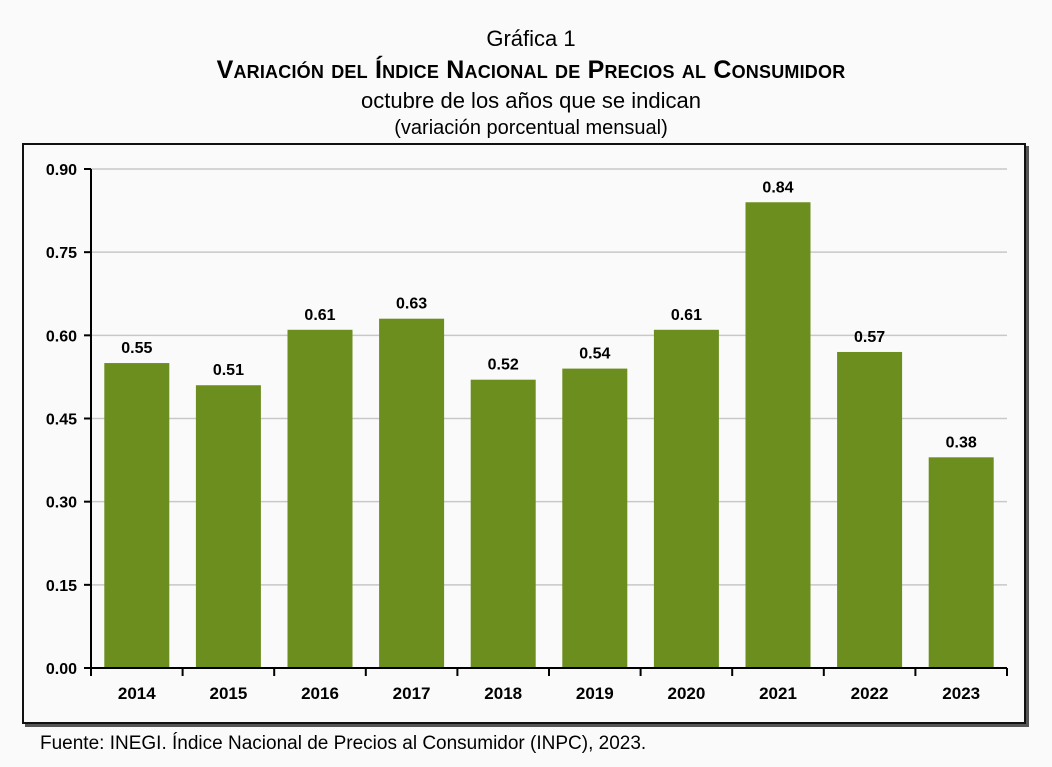 This screenshot has width=1052, height=767. I want to click on y-tick-label: 0.15, so click(61, 586).